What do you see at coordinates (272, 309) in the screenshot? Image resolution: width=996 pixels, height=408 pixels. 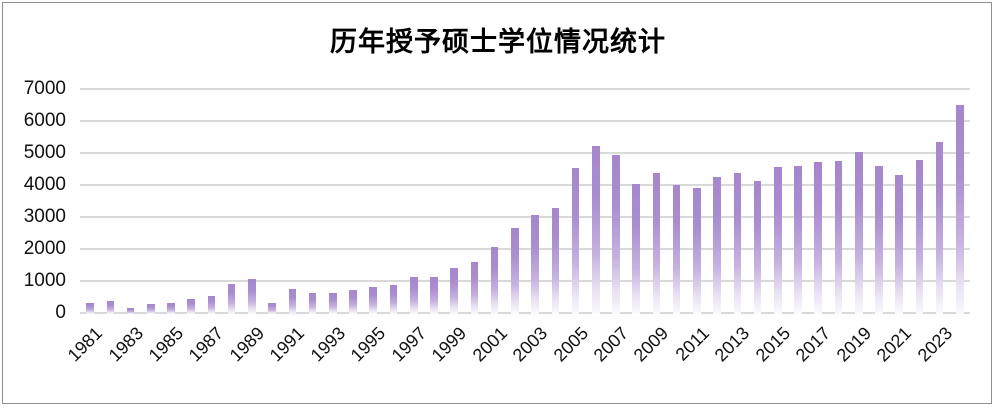 I see `bar-1990` at bounding box center [272, 309].